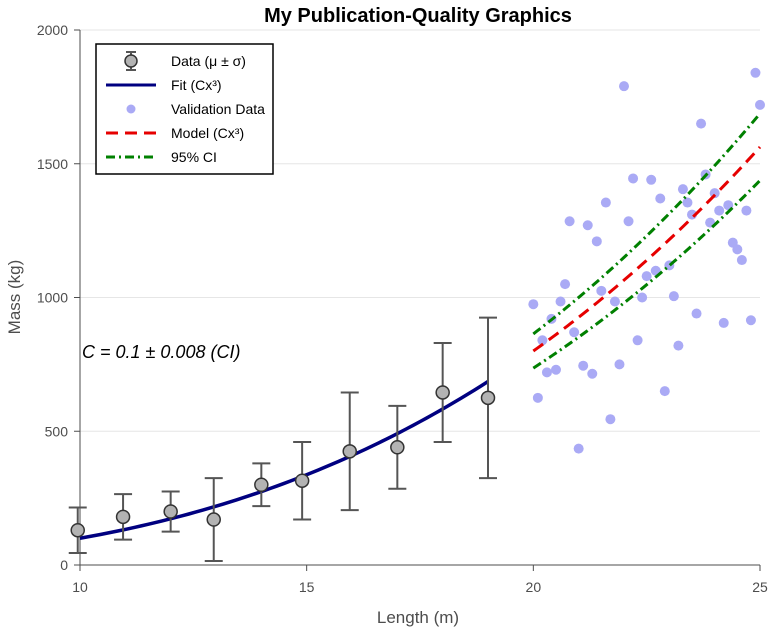 The width and height of the screenshot is (769, 631). I want to click on legend-box, so click(184, 109).